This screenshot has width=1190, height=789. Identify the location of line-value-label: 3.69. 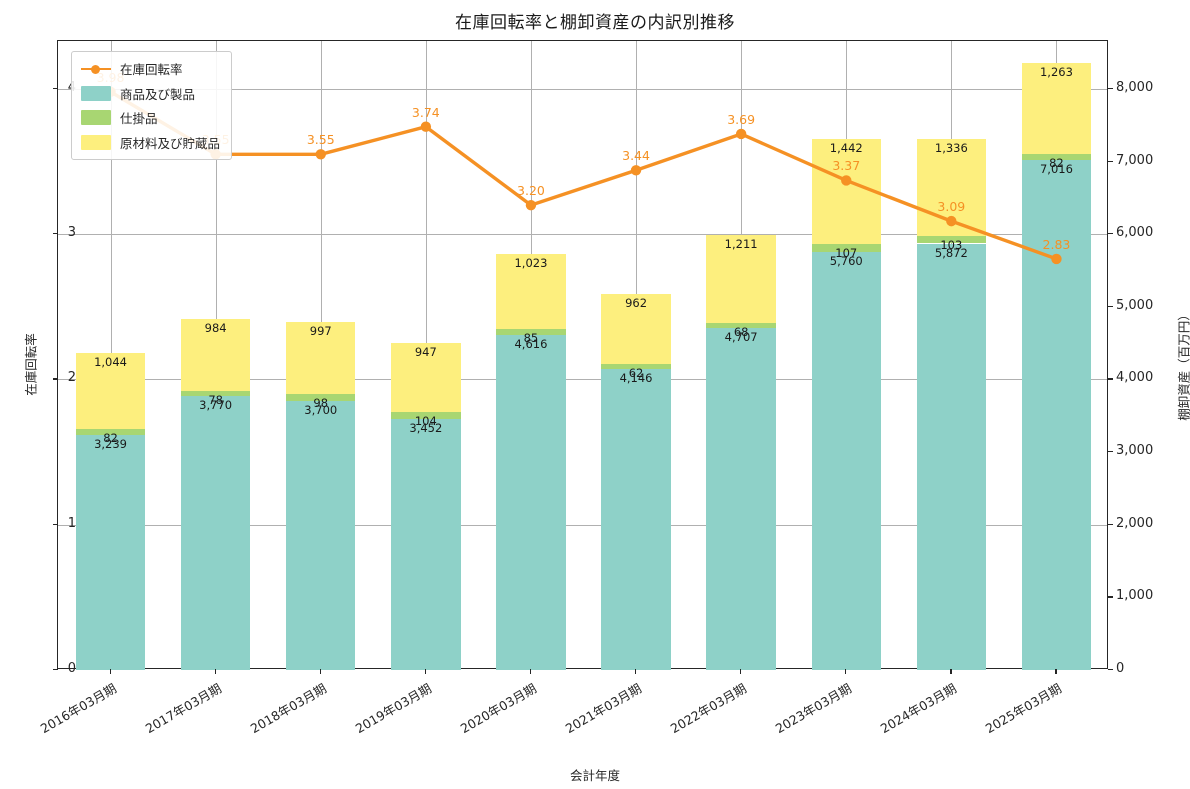
(741, 119).